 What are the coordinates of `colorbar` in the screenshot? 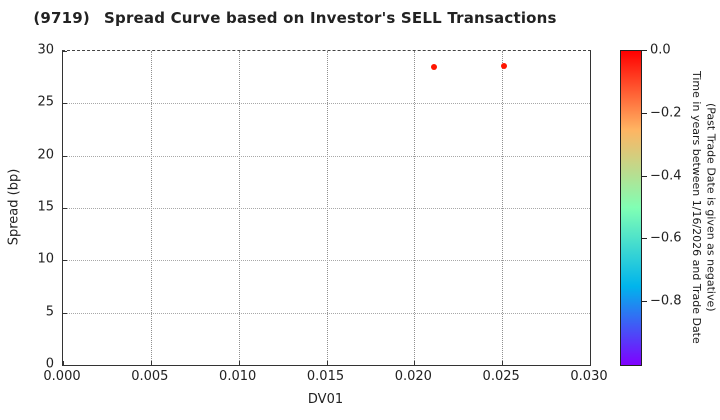 It's located at (631, 208).